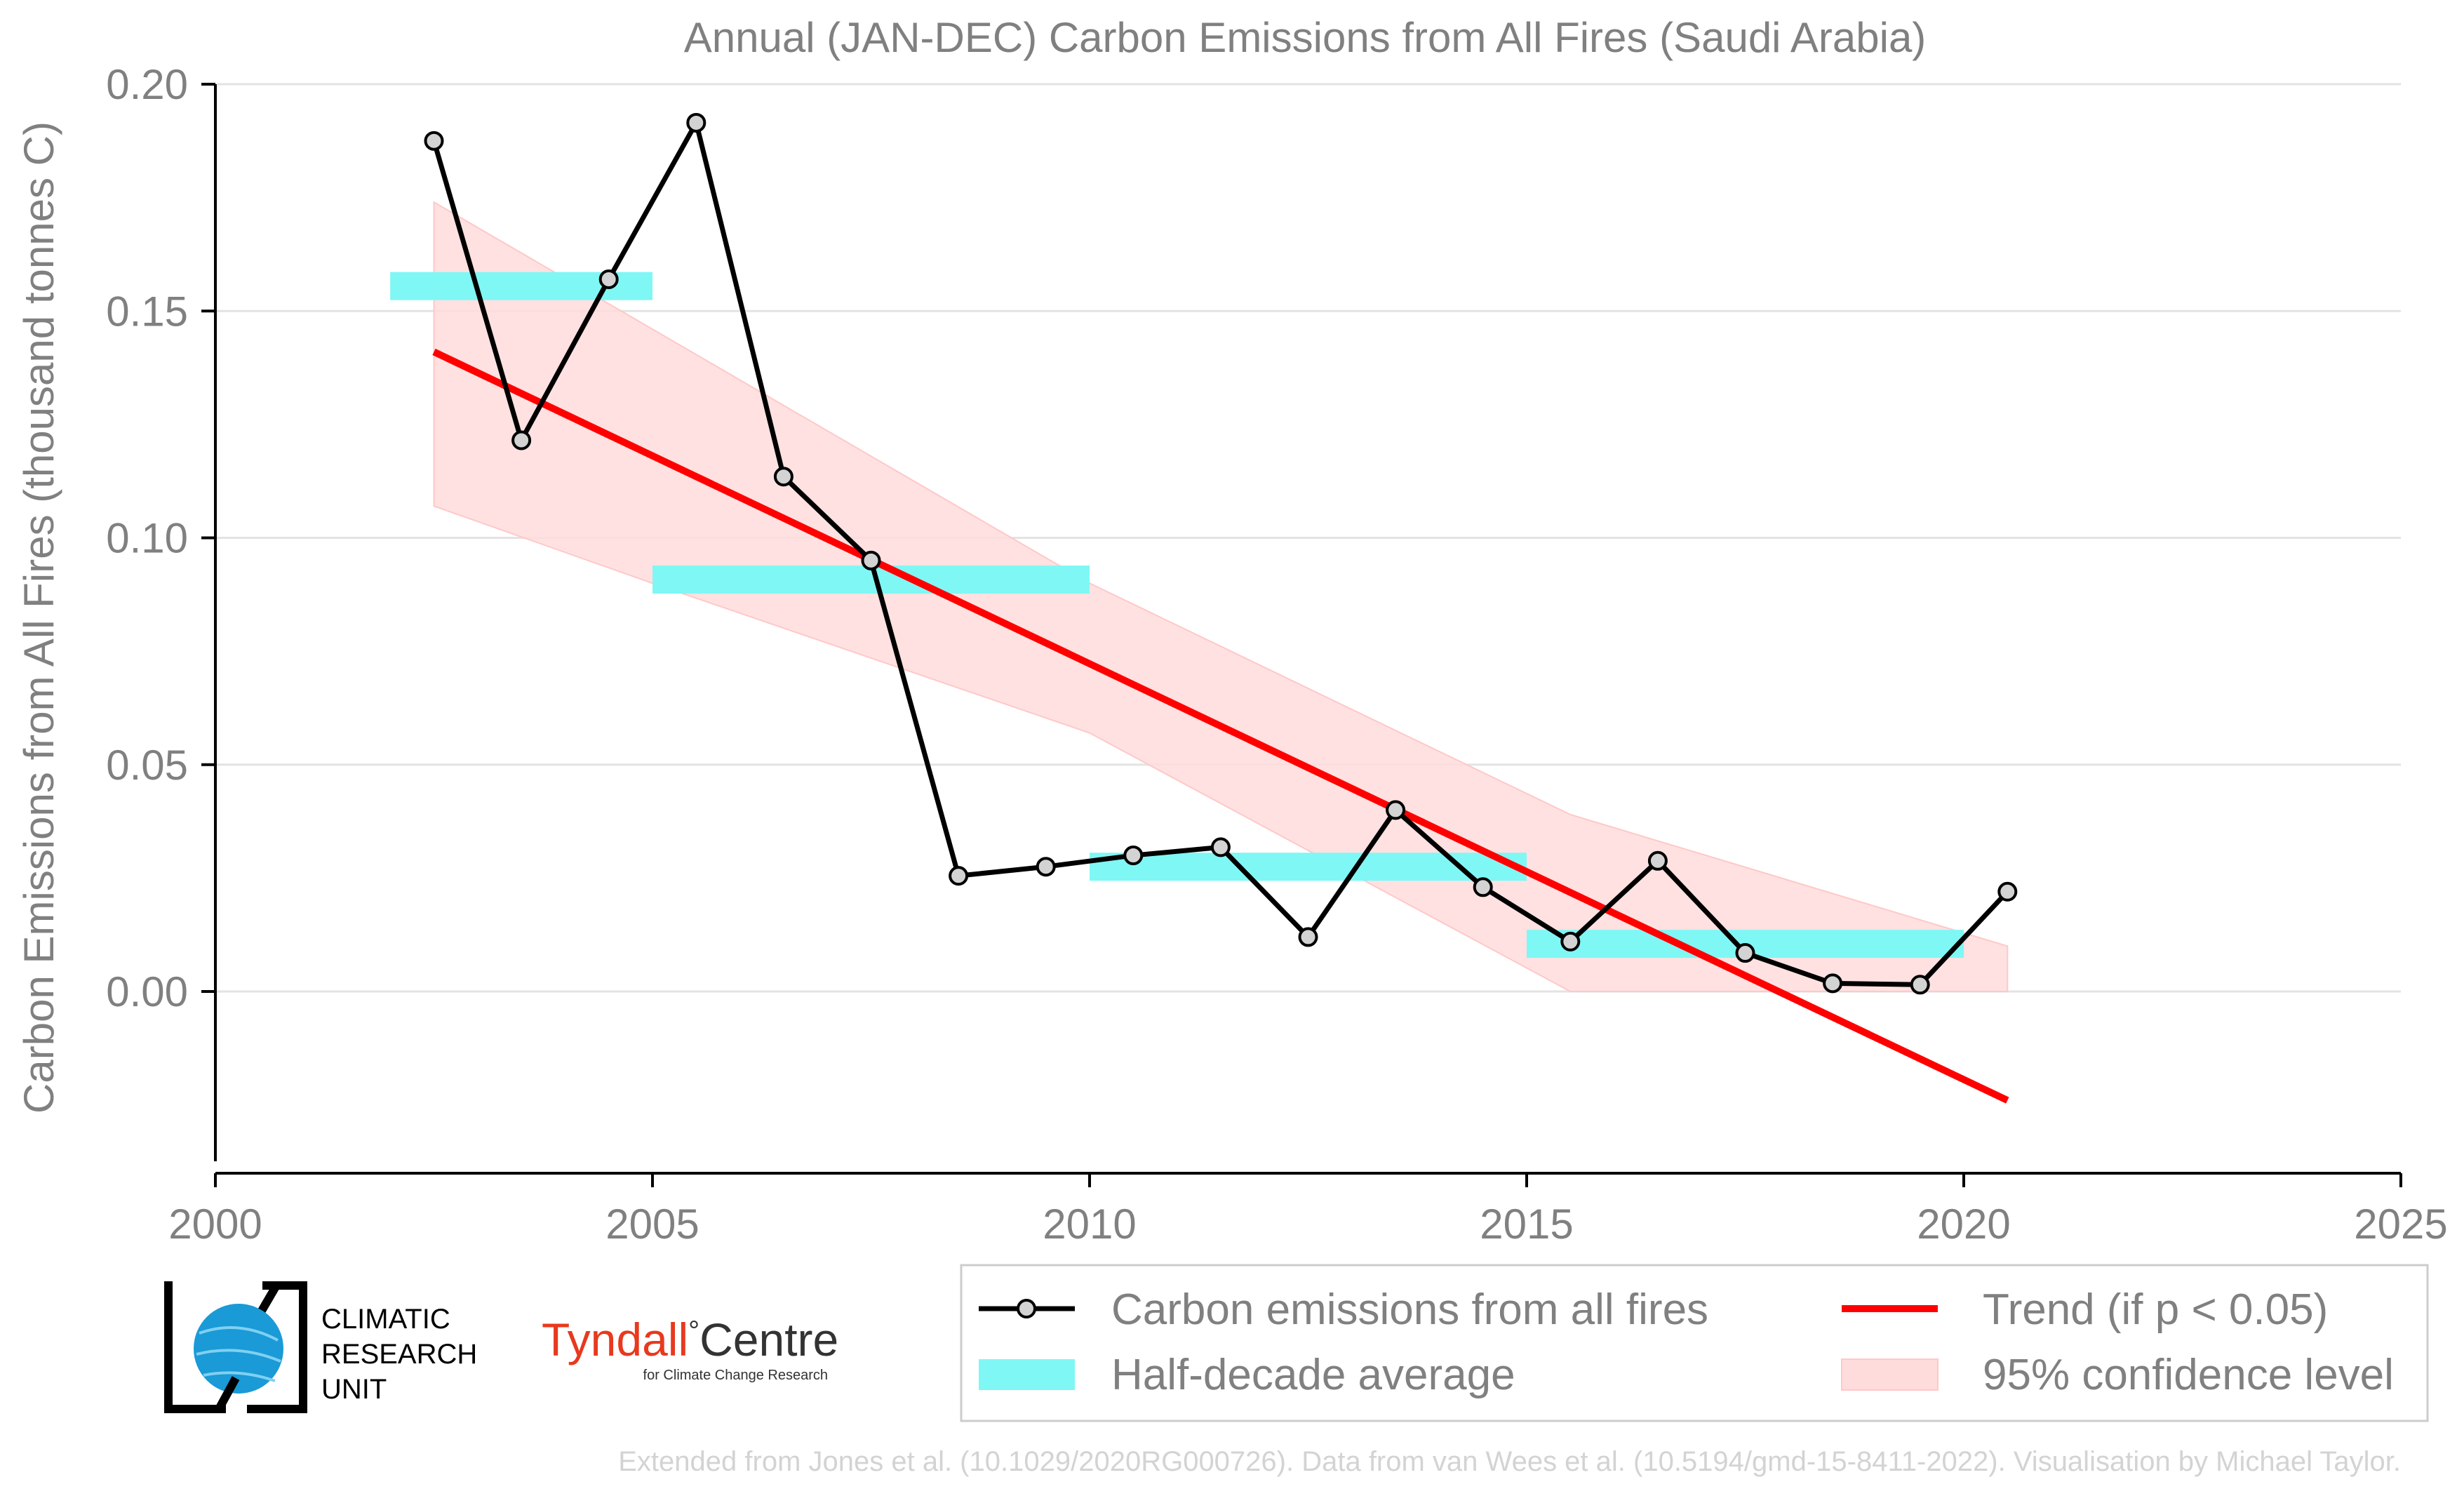 This screenshot has width=2464, height=1496. What do you see at coordinates (735, 1375) in the screenshot?
I see `tyndall-subtitle: for Climate Change Research` at bounding box center [735, 1375].